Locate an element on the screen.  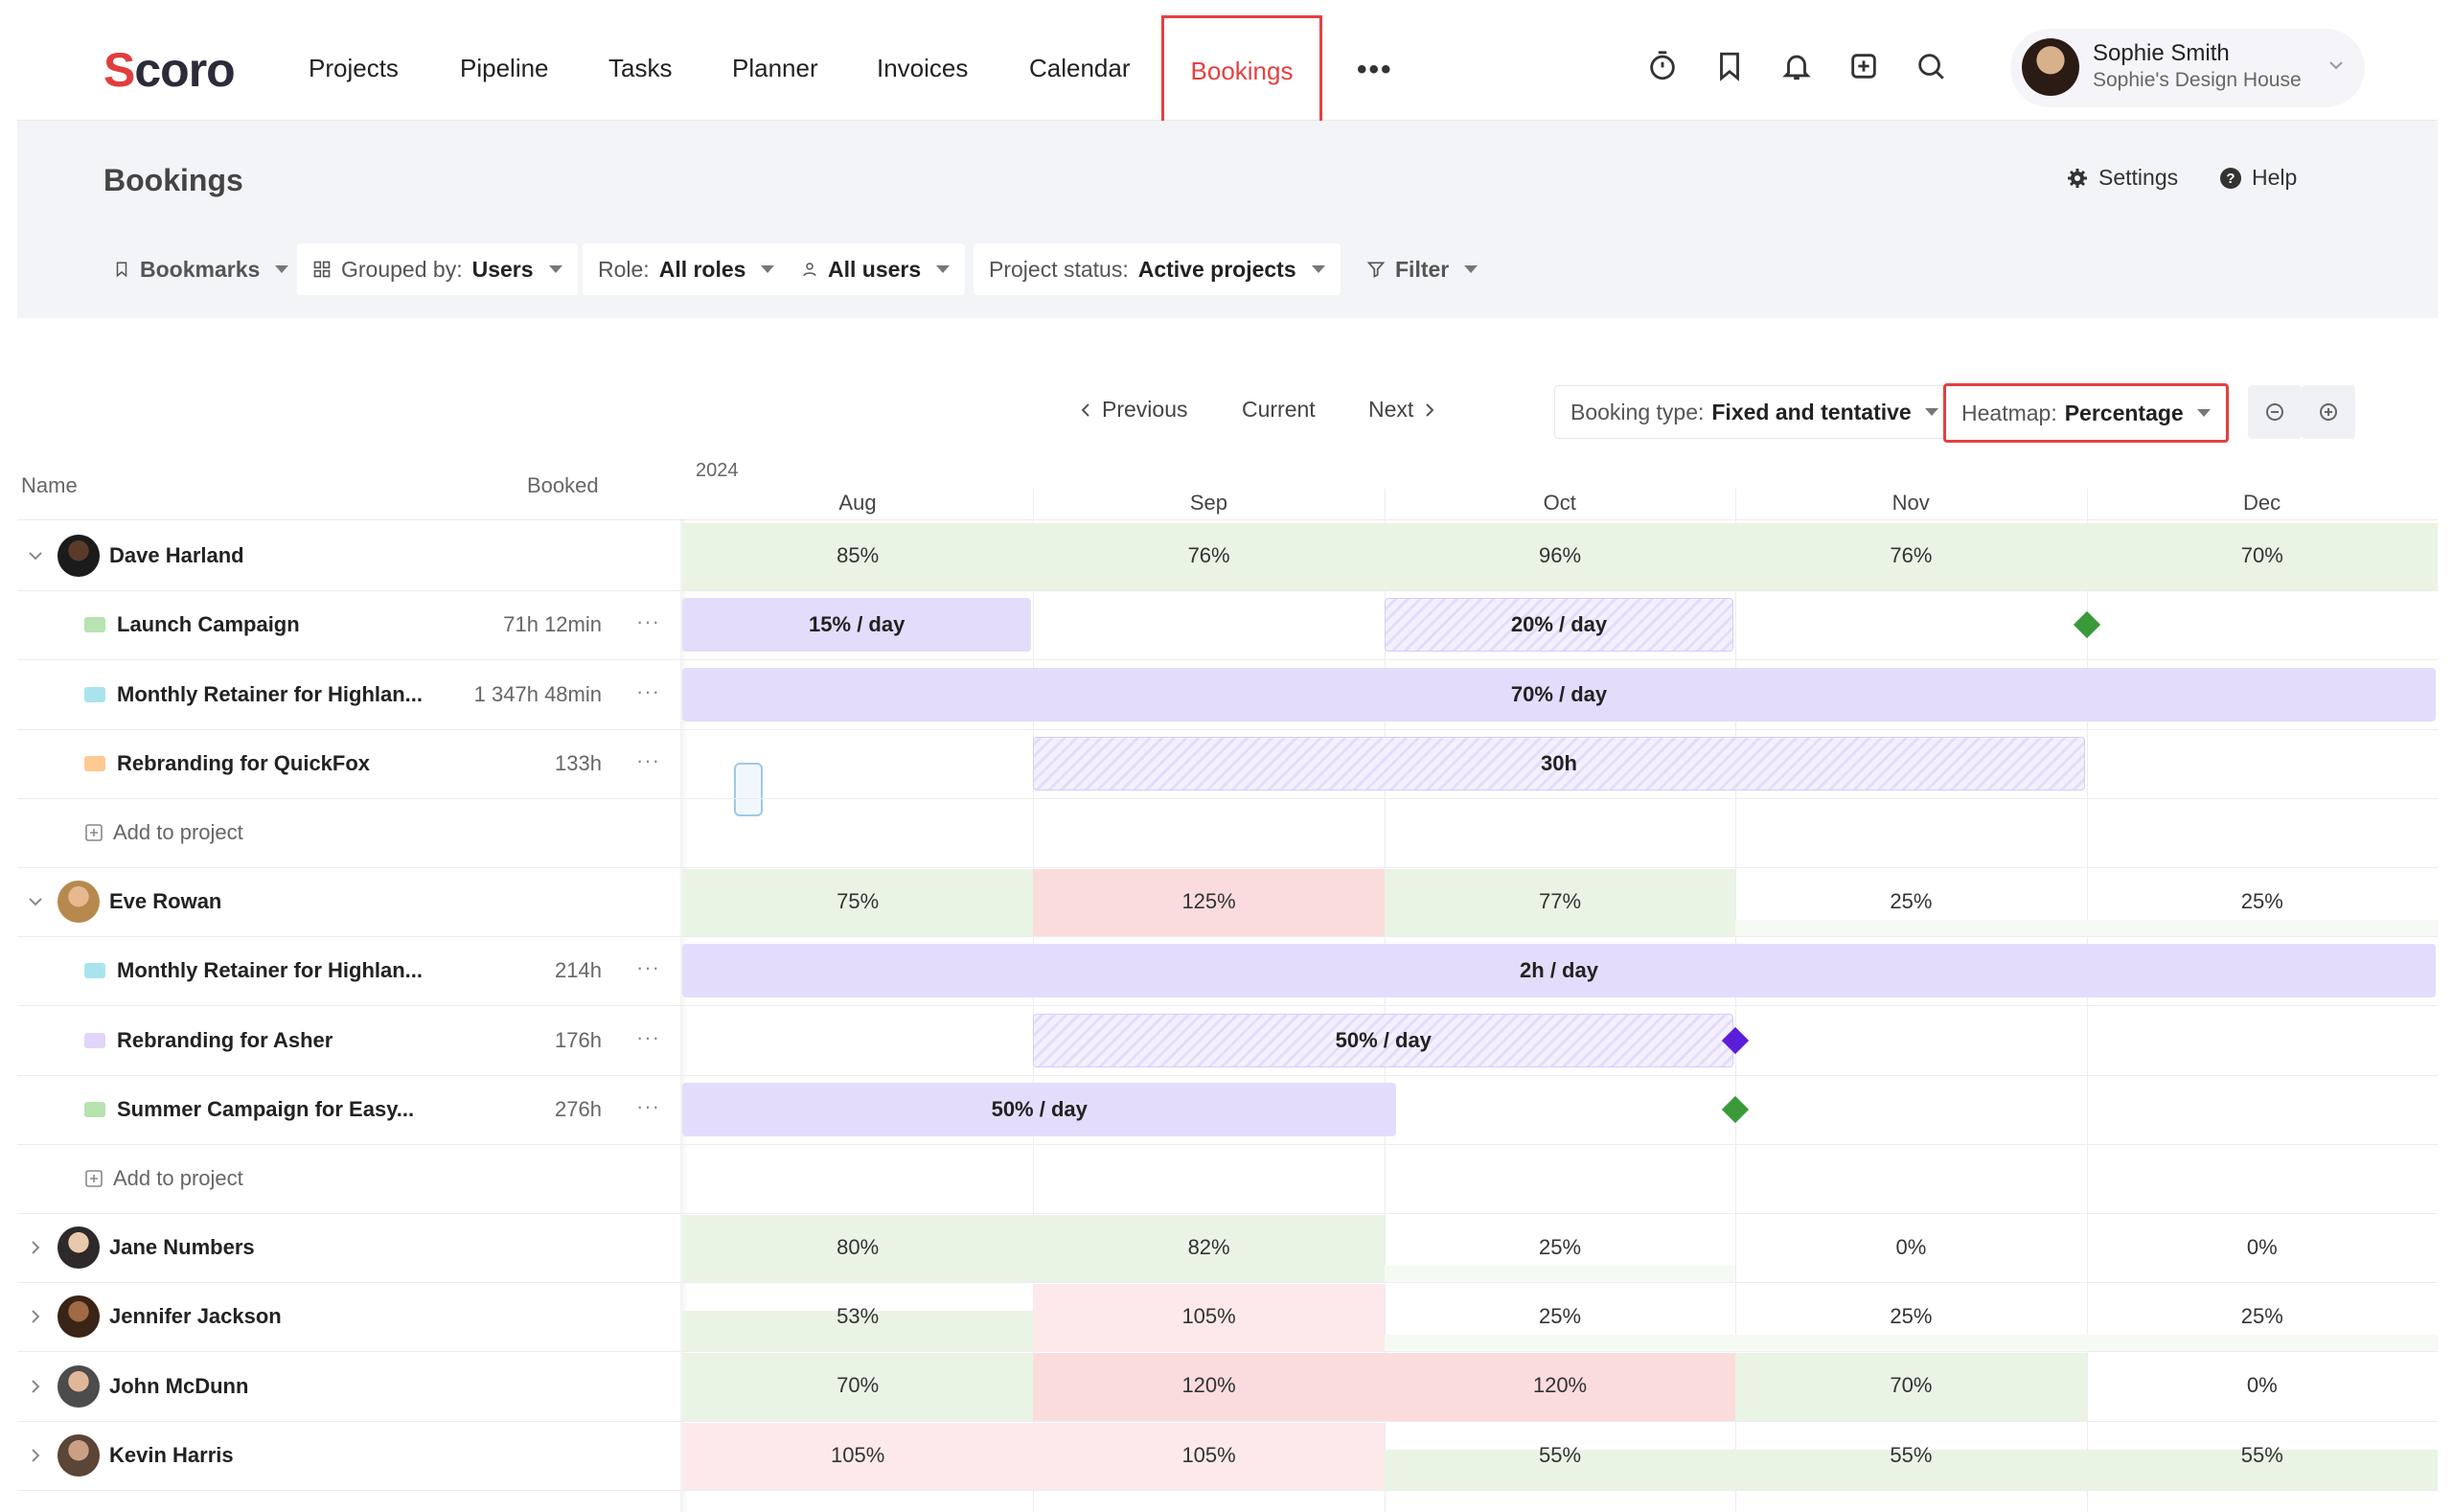
previous-button: Previous is located at coordinates (1133, 410).